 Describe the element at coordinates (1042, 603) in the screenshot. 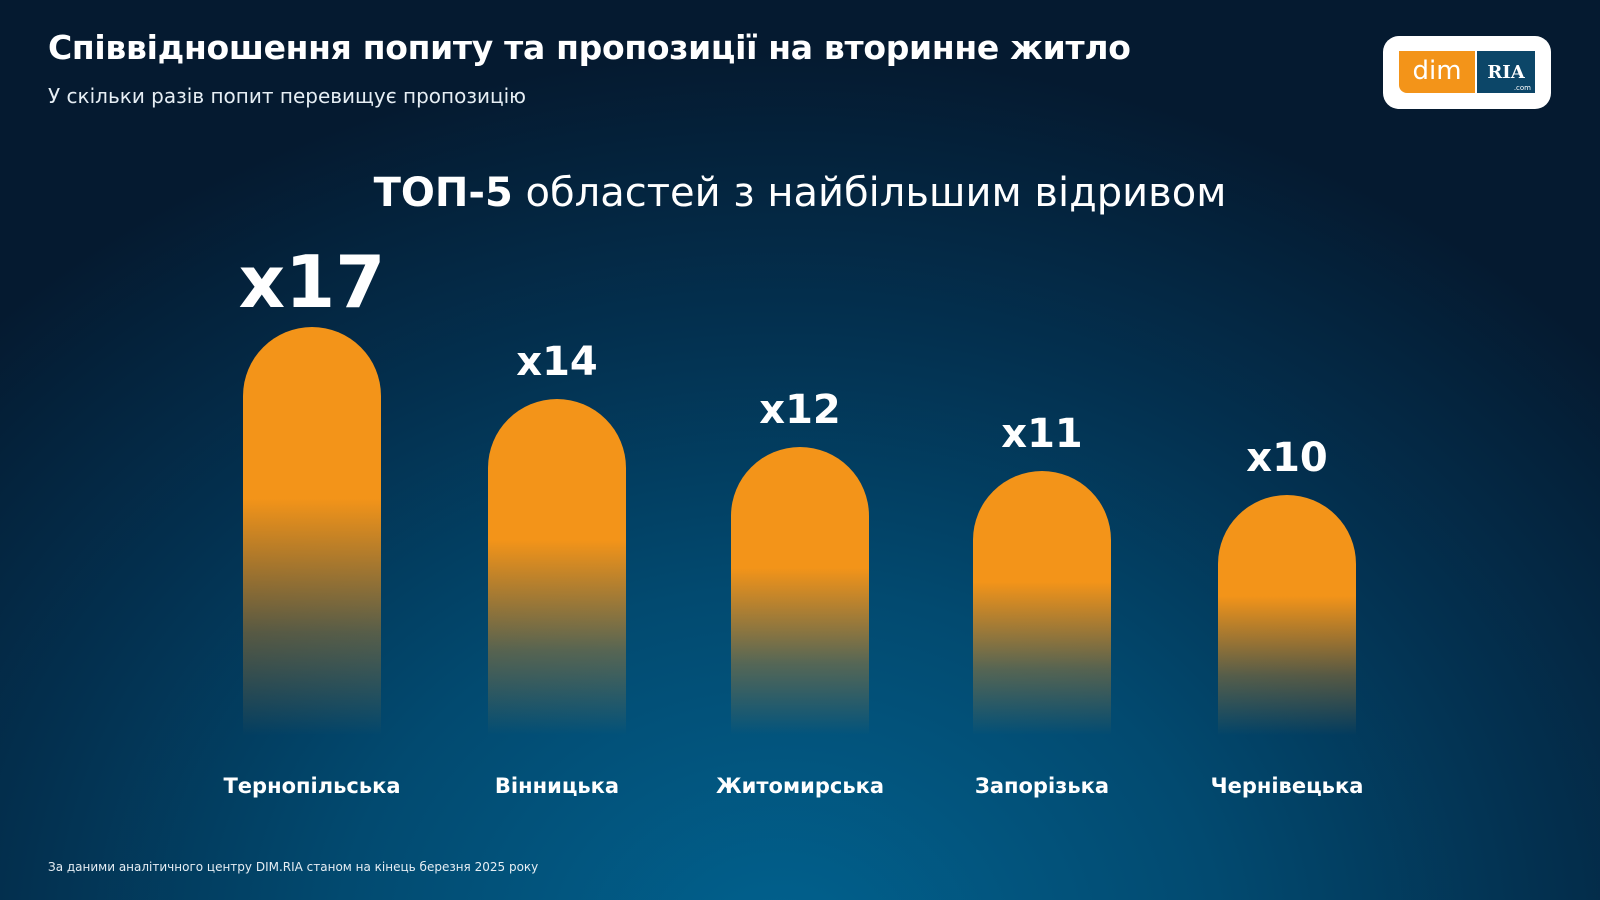

I see `bar-Запорізька` at that location.